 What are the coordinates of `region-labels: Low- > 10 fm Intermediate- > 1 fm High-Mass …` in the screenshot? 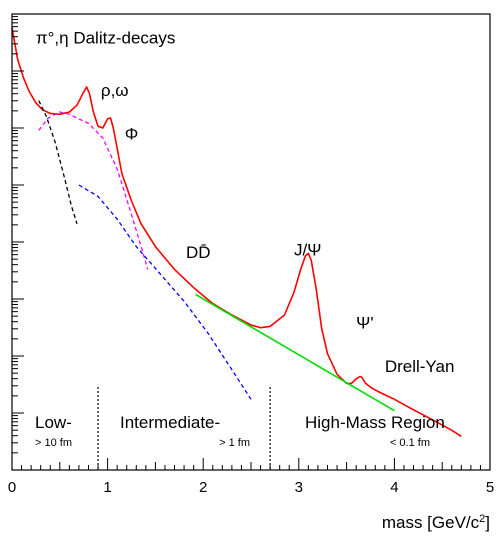 It's located at (240, 431).